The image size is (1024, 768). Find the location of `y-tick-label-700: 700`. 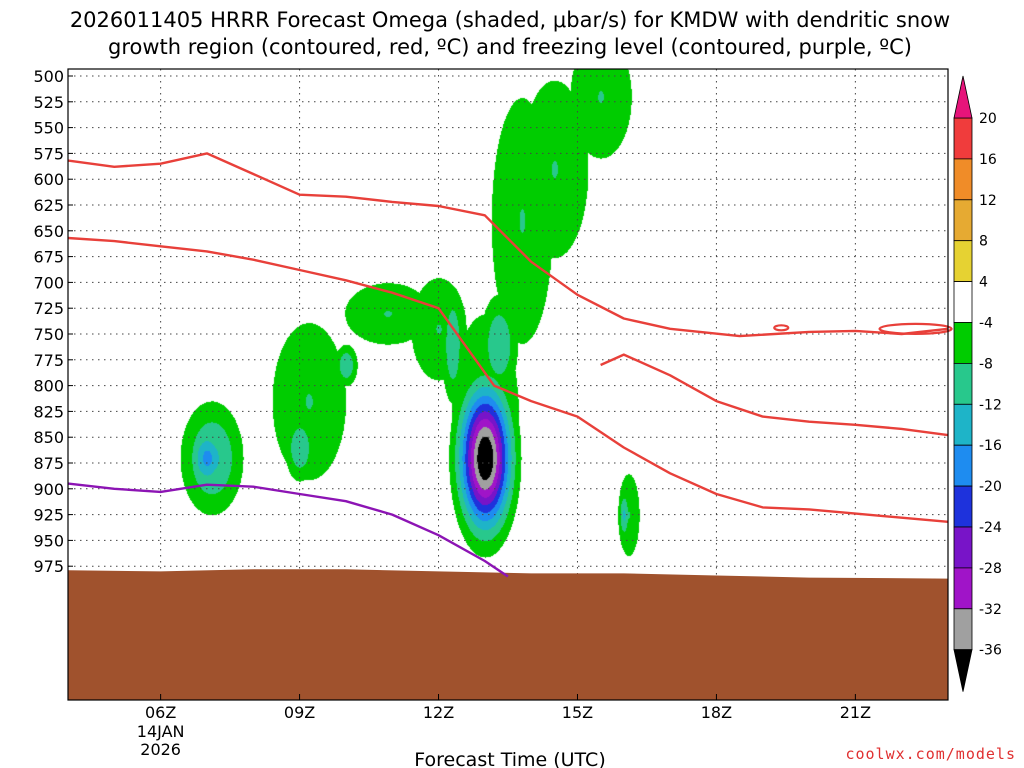

y-tick-label-700: 700 is located at coordinates (48, 282).